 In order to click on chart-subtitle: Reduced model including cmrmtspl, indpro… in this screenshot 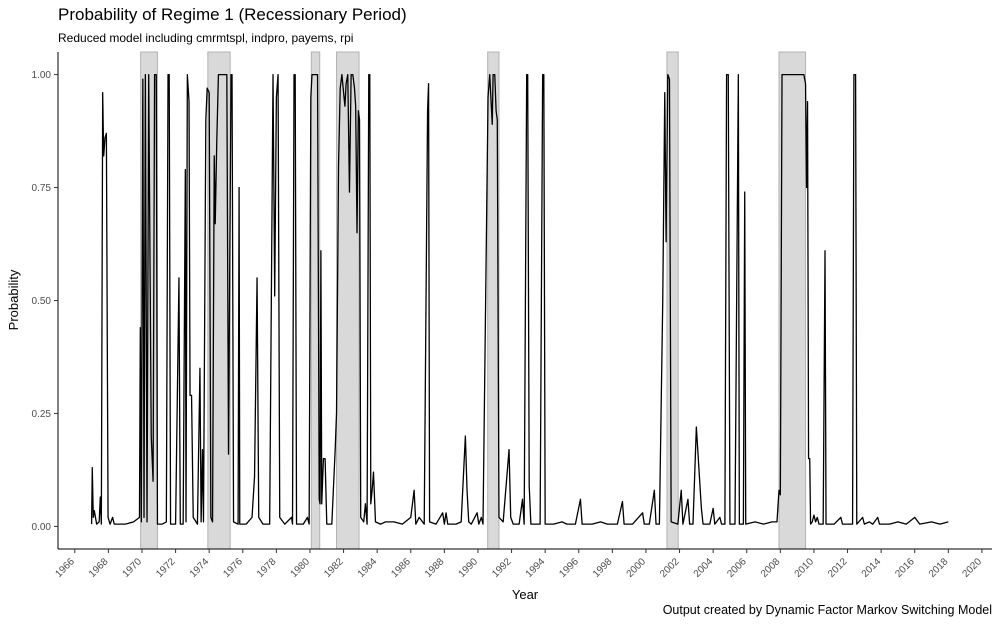, I will do `click(206, 38)`.